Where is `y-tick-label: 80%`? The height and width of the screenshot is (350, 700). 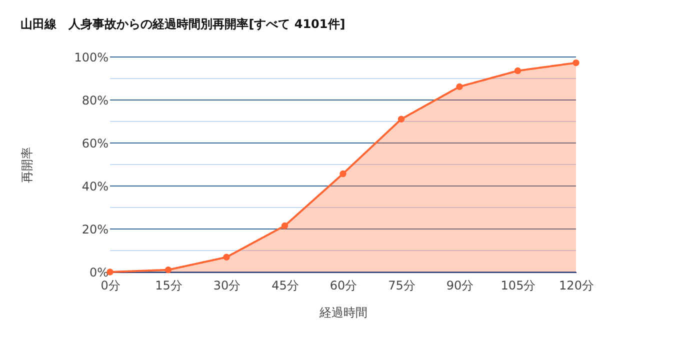 y-tick-label: 80% is located at coordinates (95, 101).